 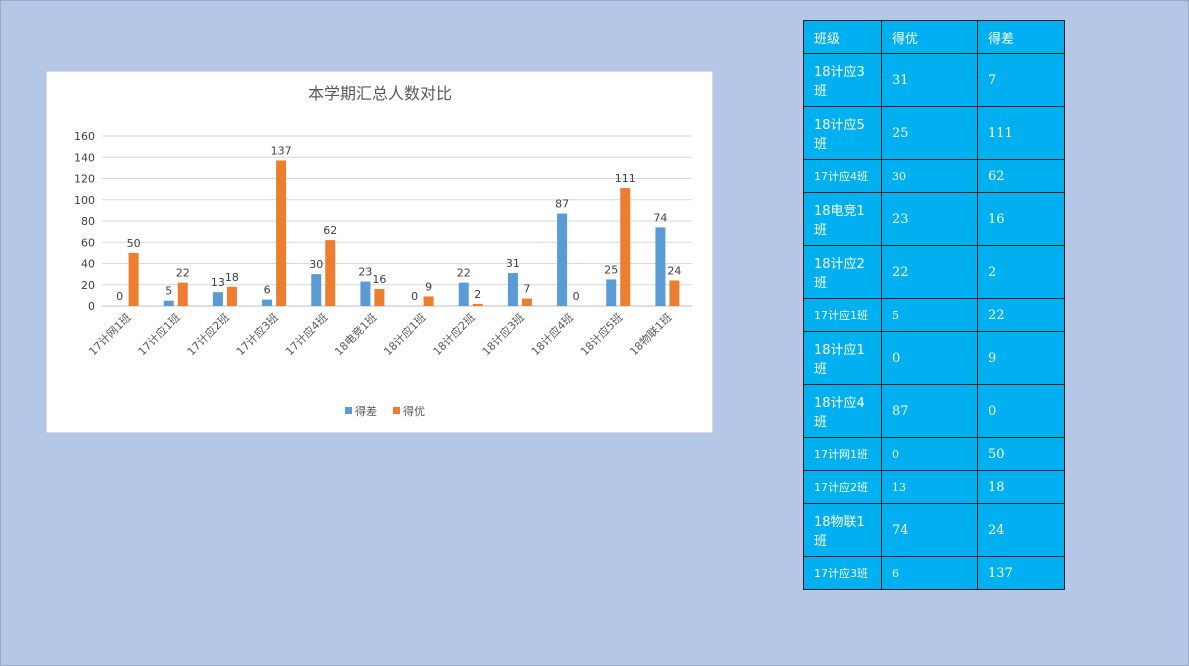 I want to click on data-label: 5, so click(x=168, y=291).